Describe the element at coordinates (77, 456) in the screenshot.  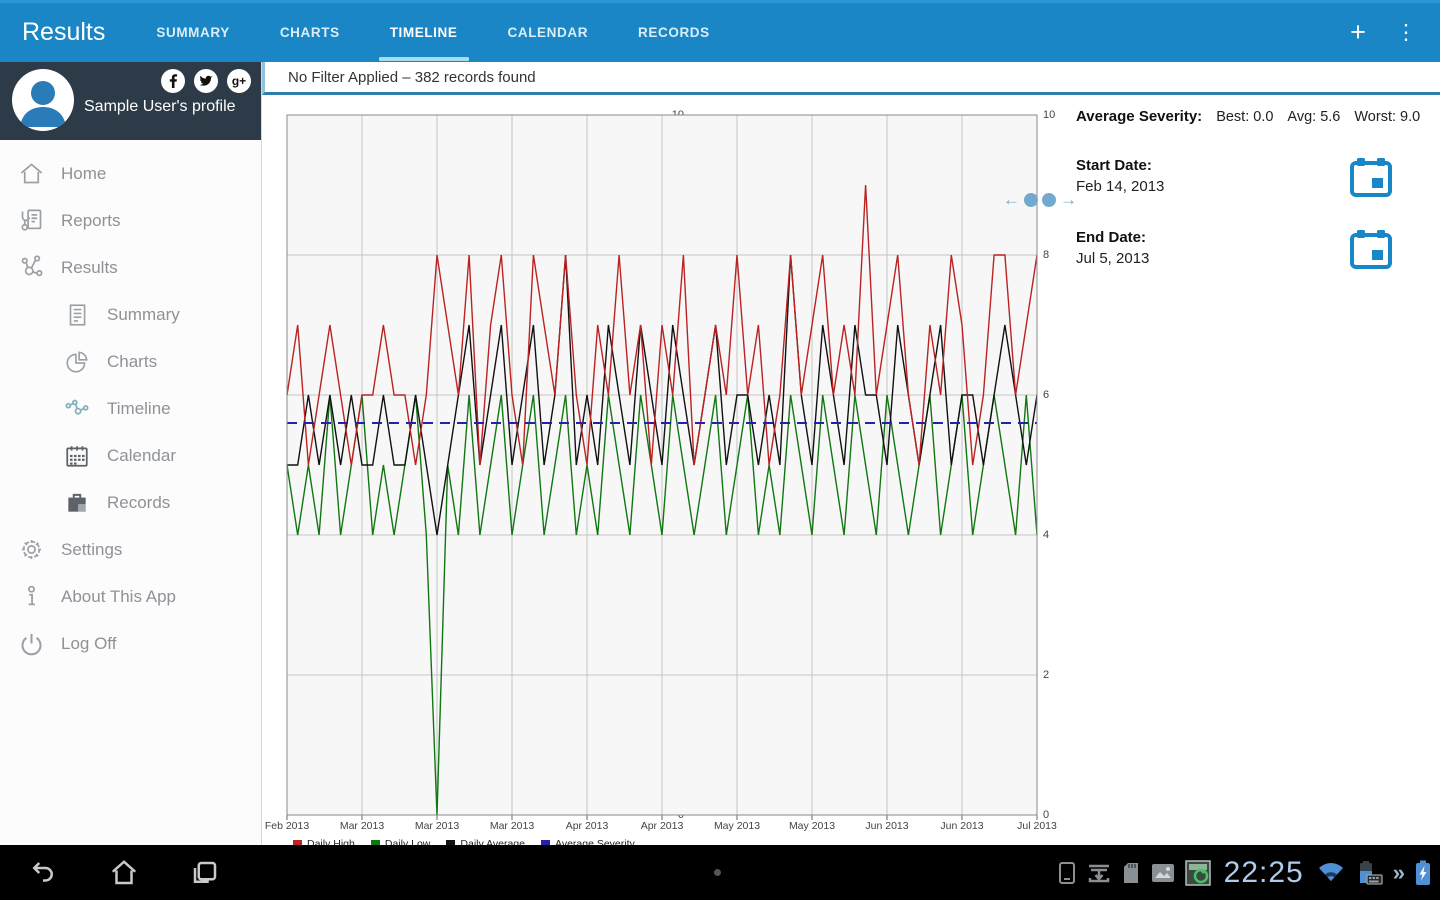
I see `calendar-icon` at that location.